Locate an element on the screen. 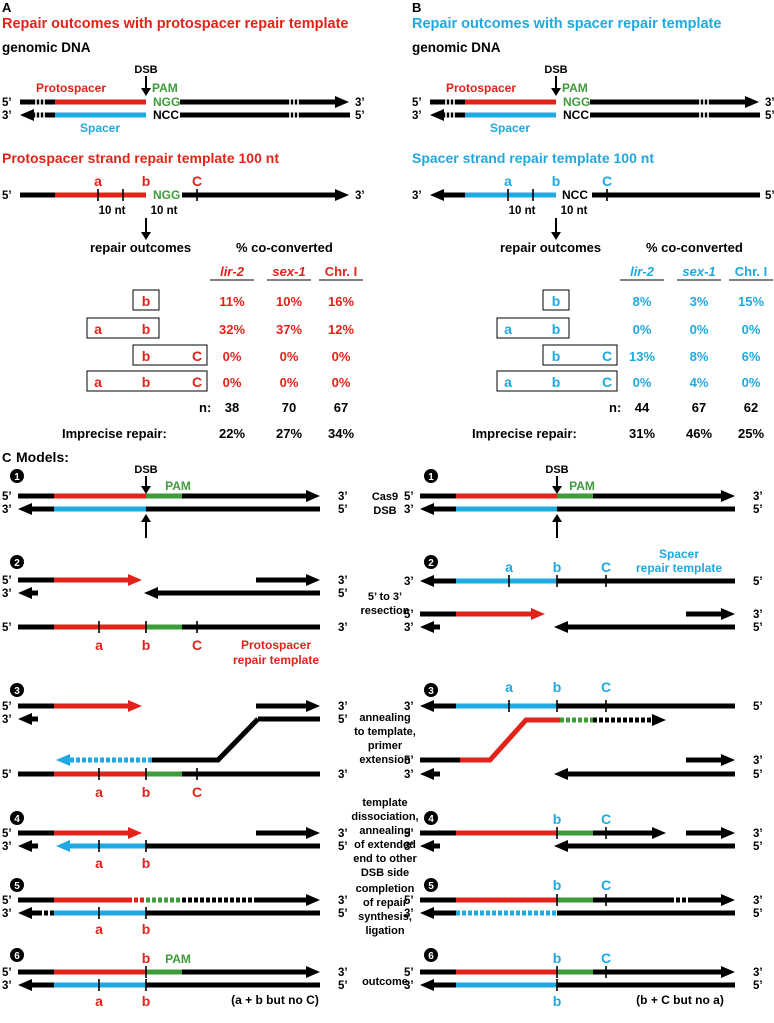  step-description: ligation is located at coordinates (384, 931).